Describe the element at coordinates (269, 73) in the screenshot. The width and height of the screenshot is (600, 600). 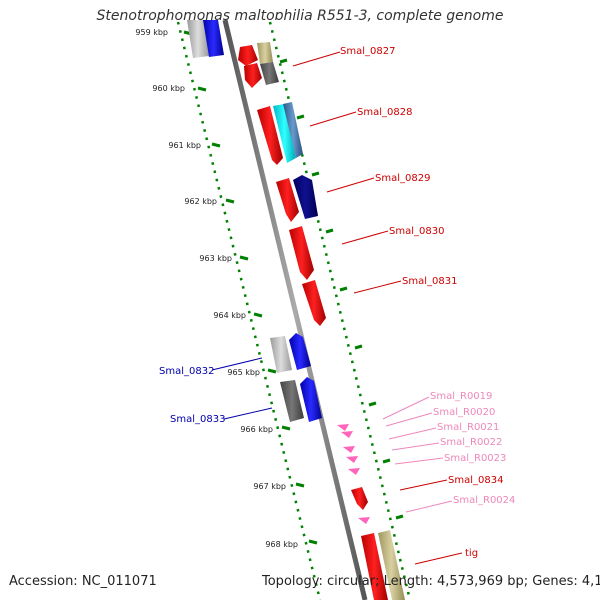
I see `gene-smal-0827-gray` at that location.